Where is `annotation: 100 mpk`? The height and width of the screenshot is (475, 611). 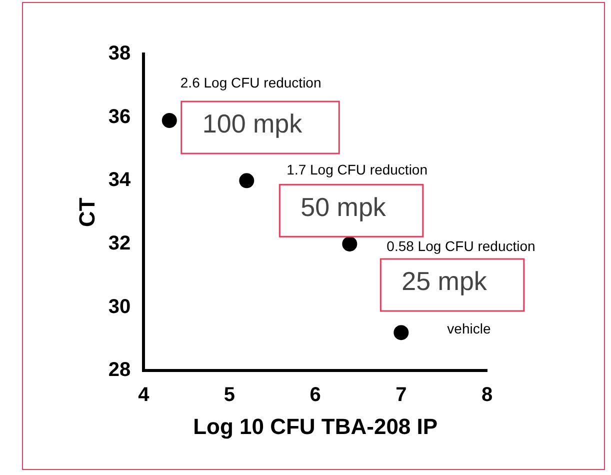 annotation: 100 mpk is located at coordinates (253, 123).